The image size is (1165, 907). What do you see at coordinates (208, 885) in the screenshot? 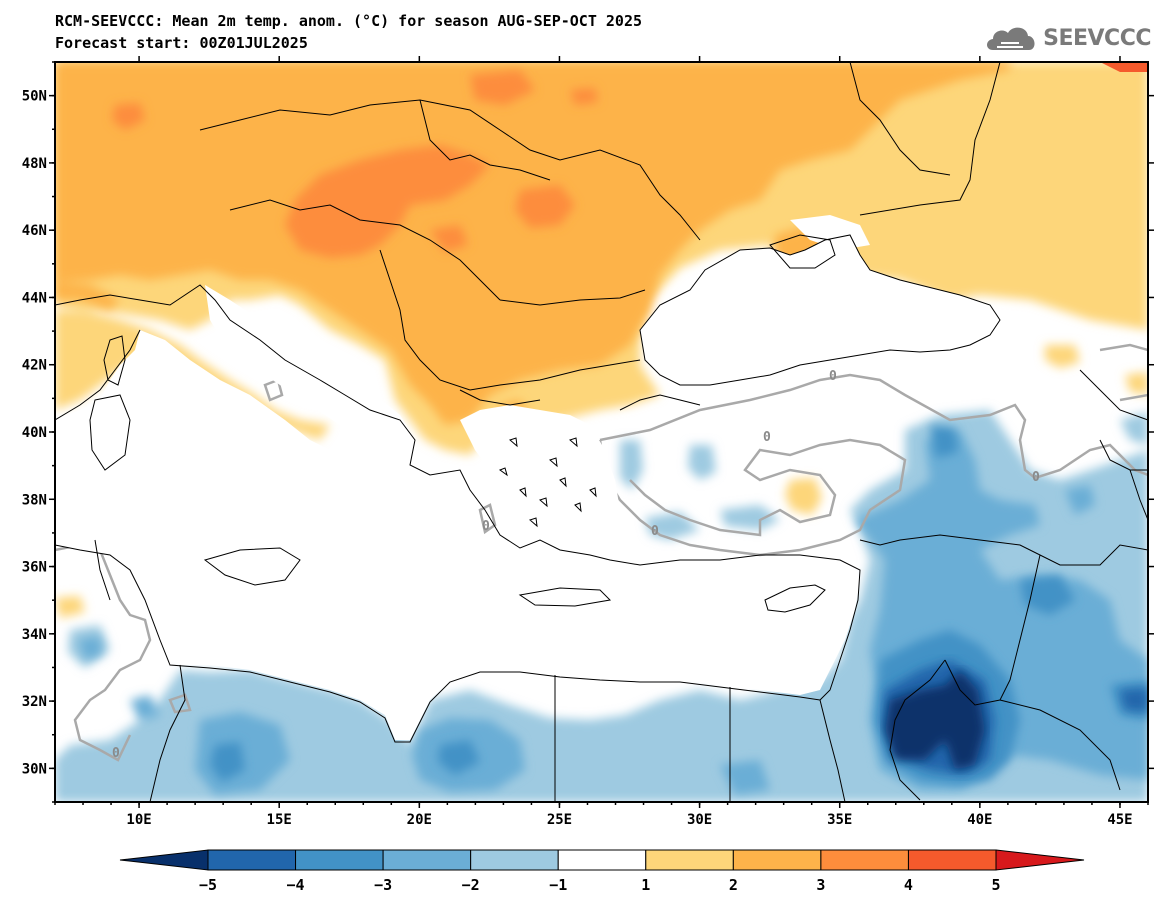
I see `colorbar-label: −5` at bounding box center [208, 885].